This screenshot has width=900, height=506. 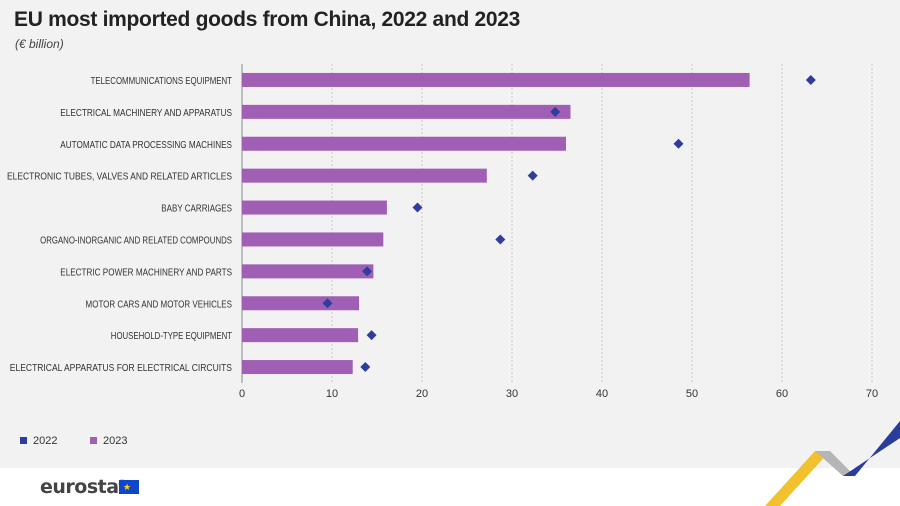 I want to click on category-label: MOTOR CARS AND MOTOR VEHICLES, so click(x=159, y=304).